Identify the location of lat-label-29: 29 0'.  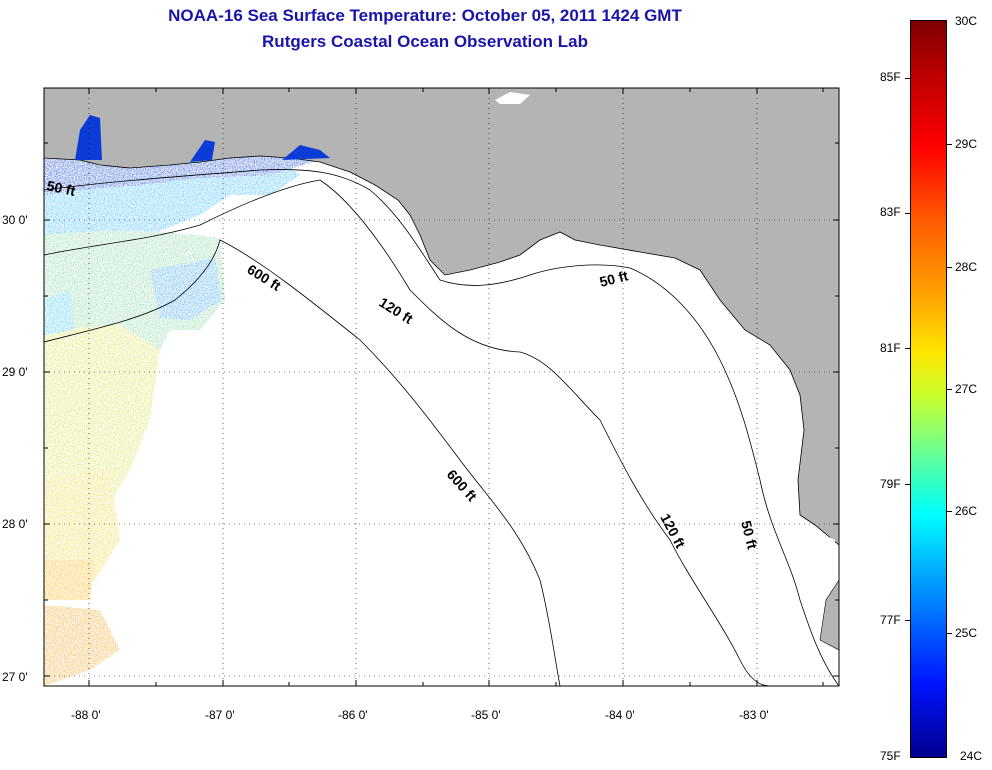
(15, 372).